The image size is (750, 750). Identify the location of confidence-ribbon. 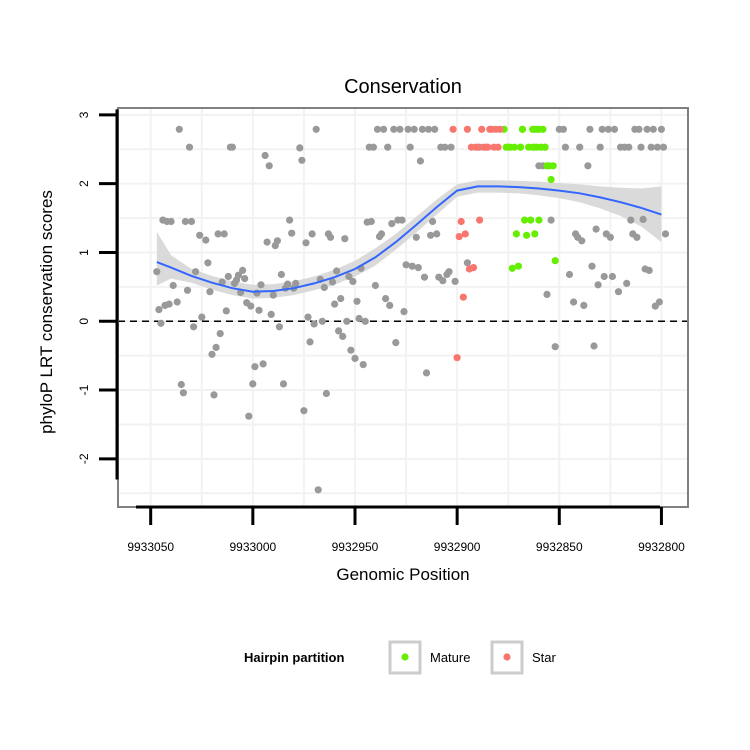
(409, 239).